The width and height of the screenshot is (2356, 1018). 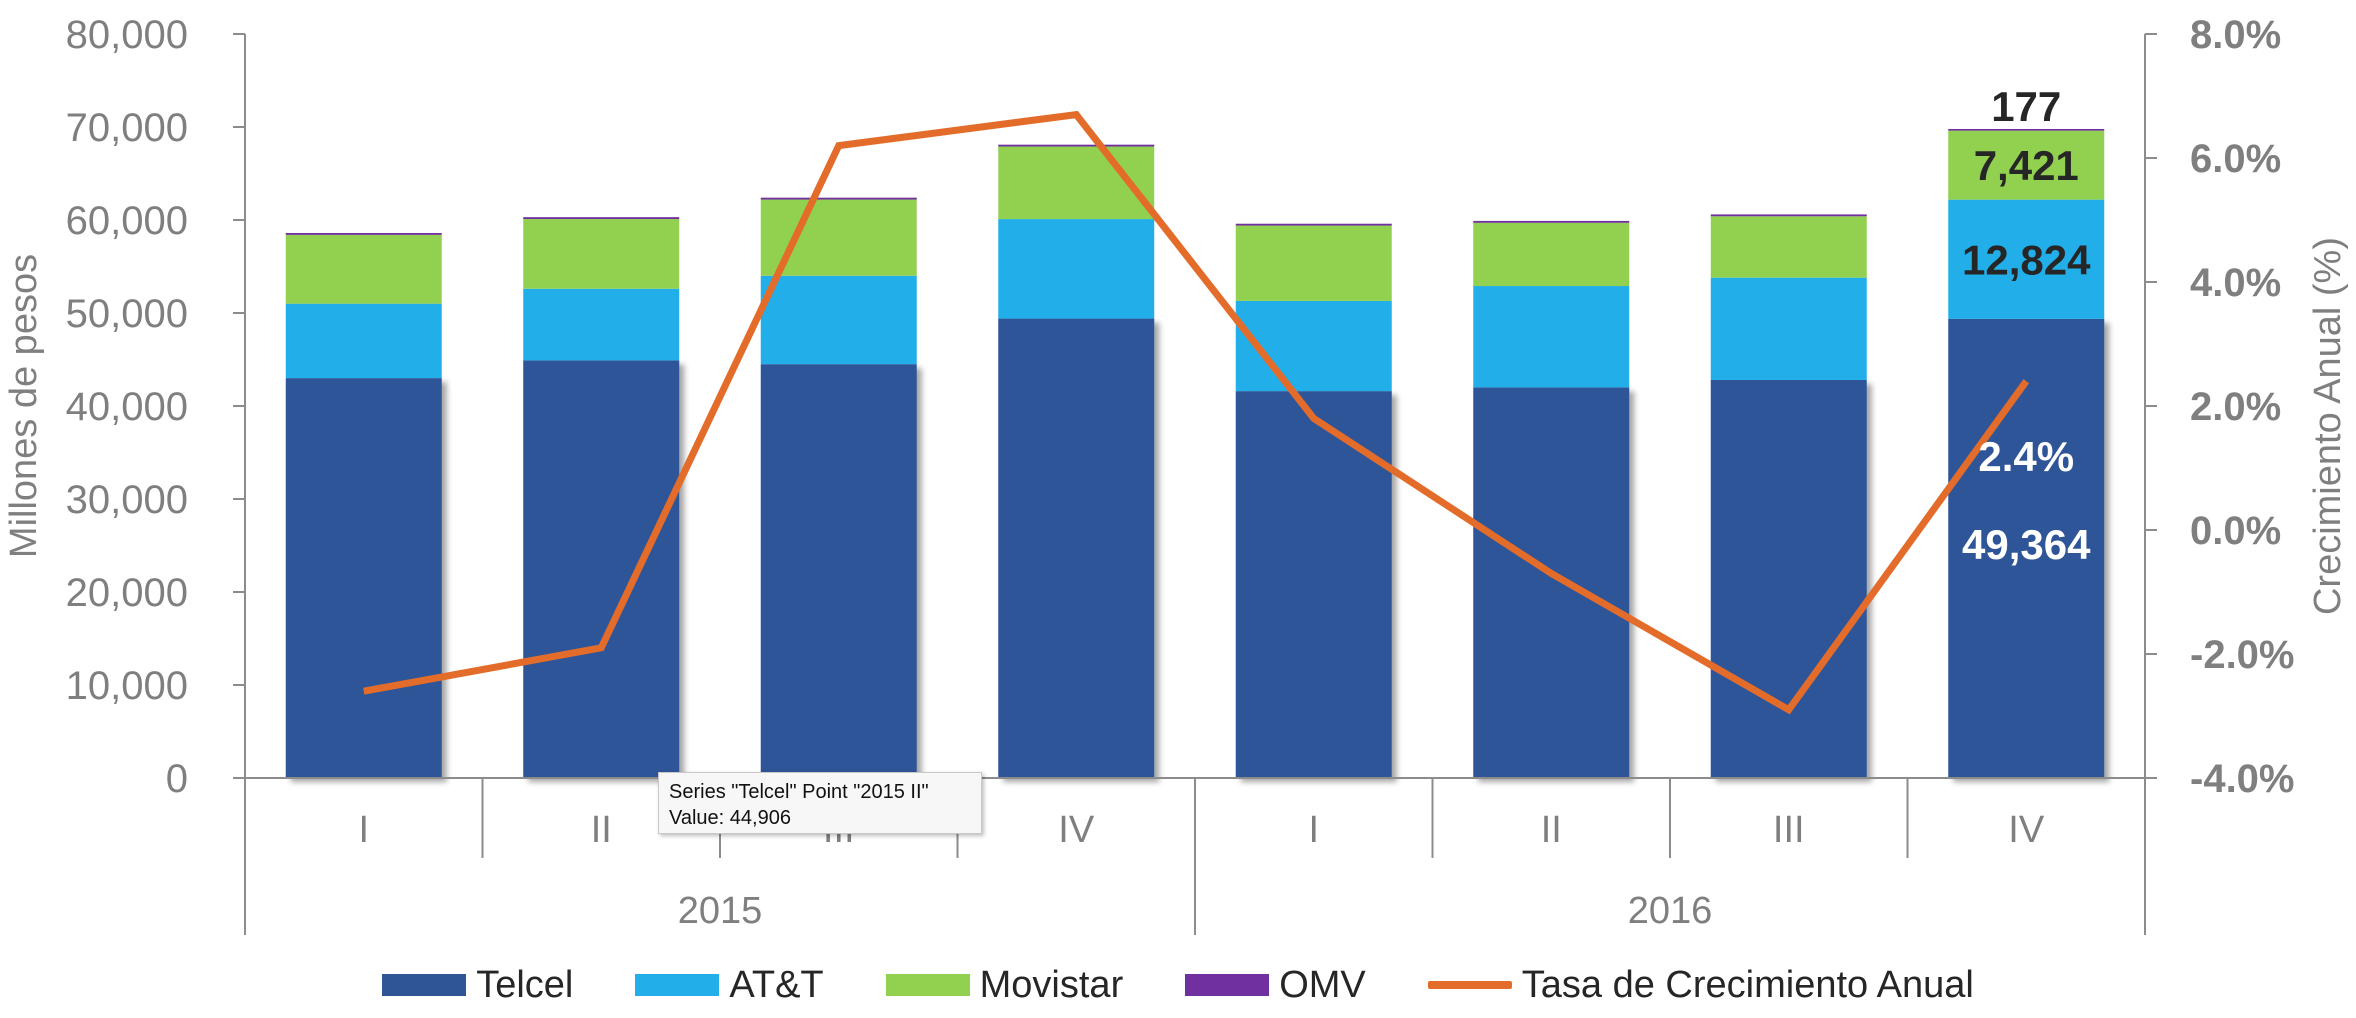 What do you see at coordinates (2235, 35) in the screenshot?
I see `y2-tick-label: 8.0%` at bounding box center [2235, 35].